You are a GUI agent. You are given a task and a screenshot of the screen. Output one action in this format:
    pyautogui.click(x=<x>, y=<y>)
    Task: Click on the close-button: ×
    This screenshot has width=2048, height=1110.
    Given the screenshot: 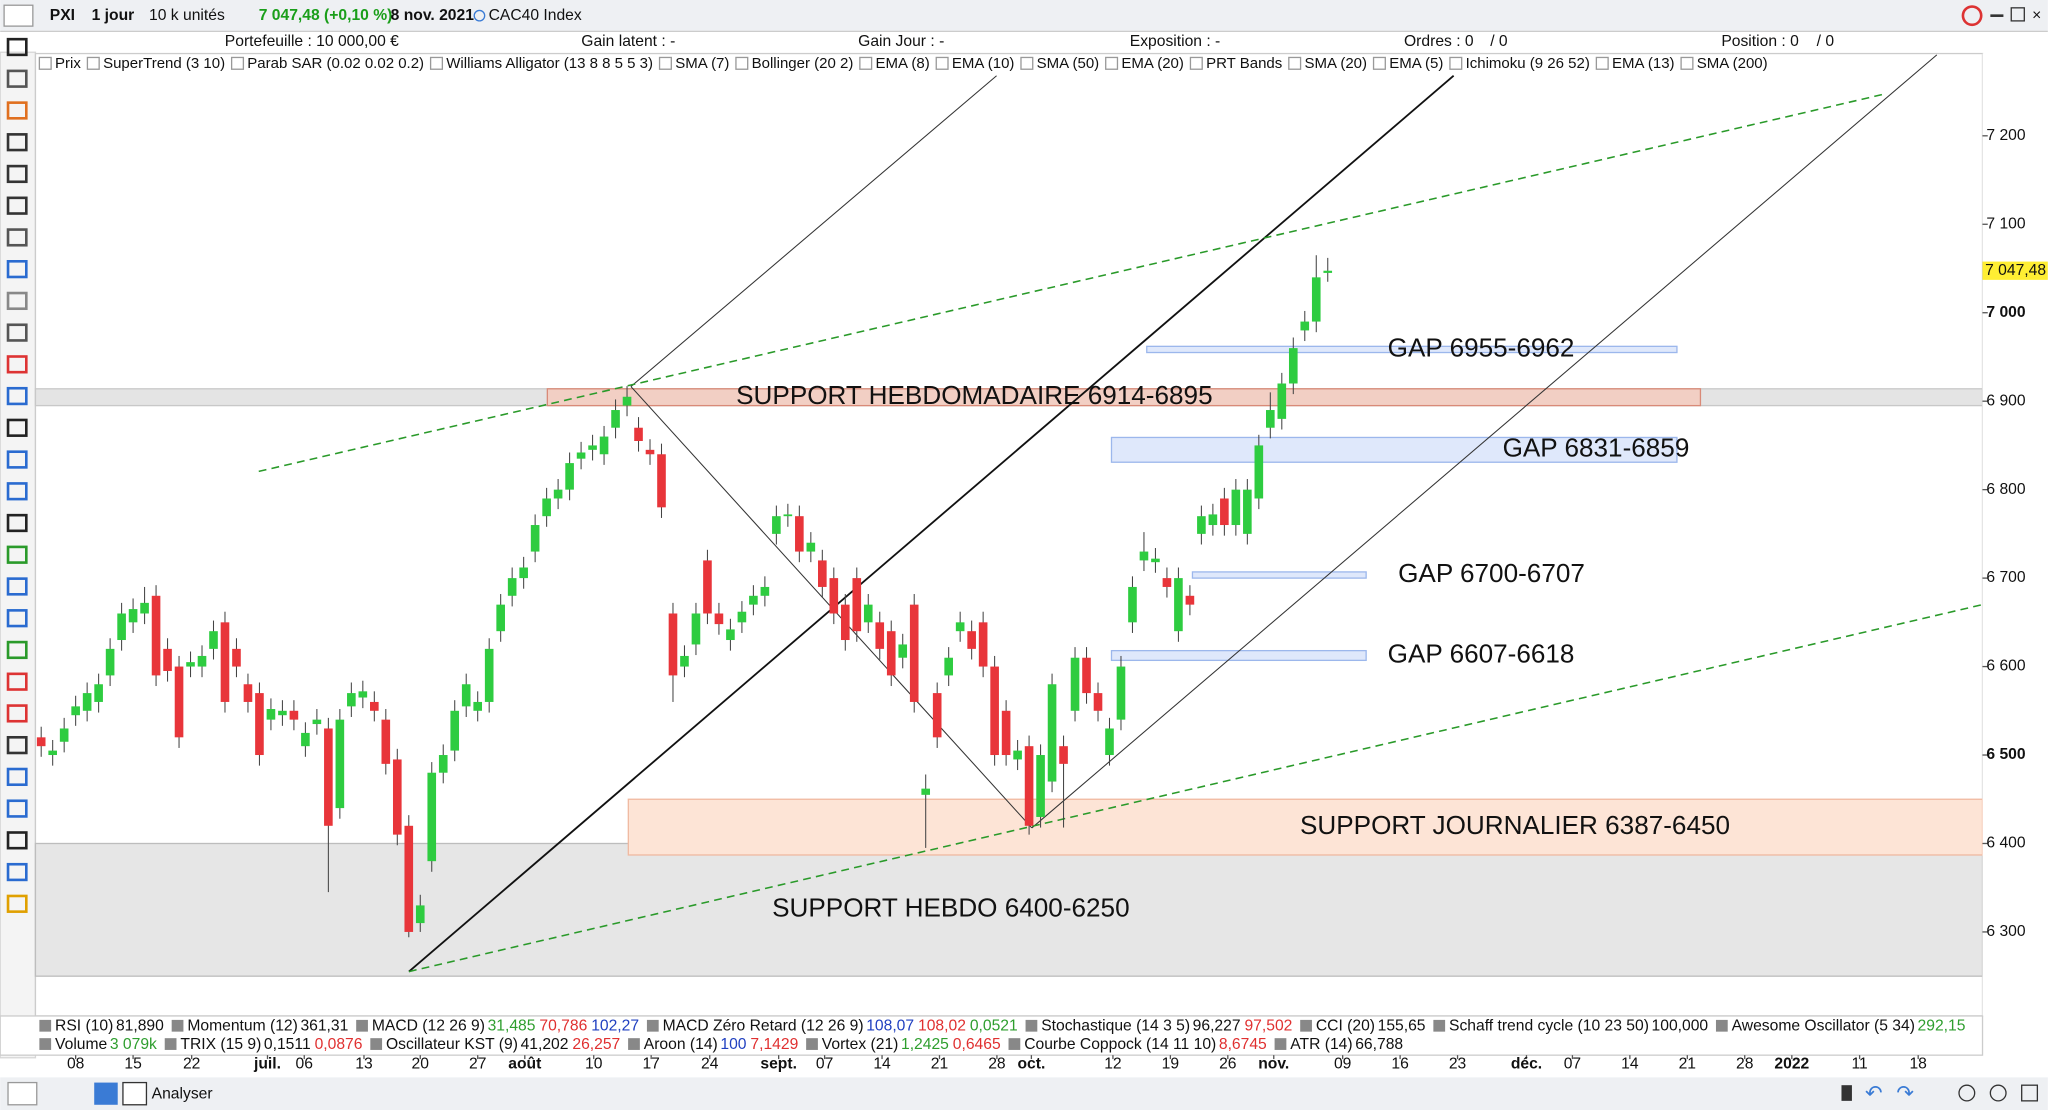 What is the action you would take?
    pyautogui.click(x=2036, y=15)
    